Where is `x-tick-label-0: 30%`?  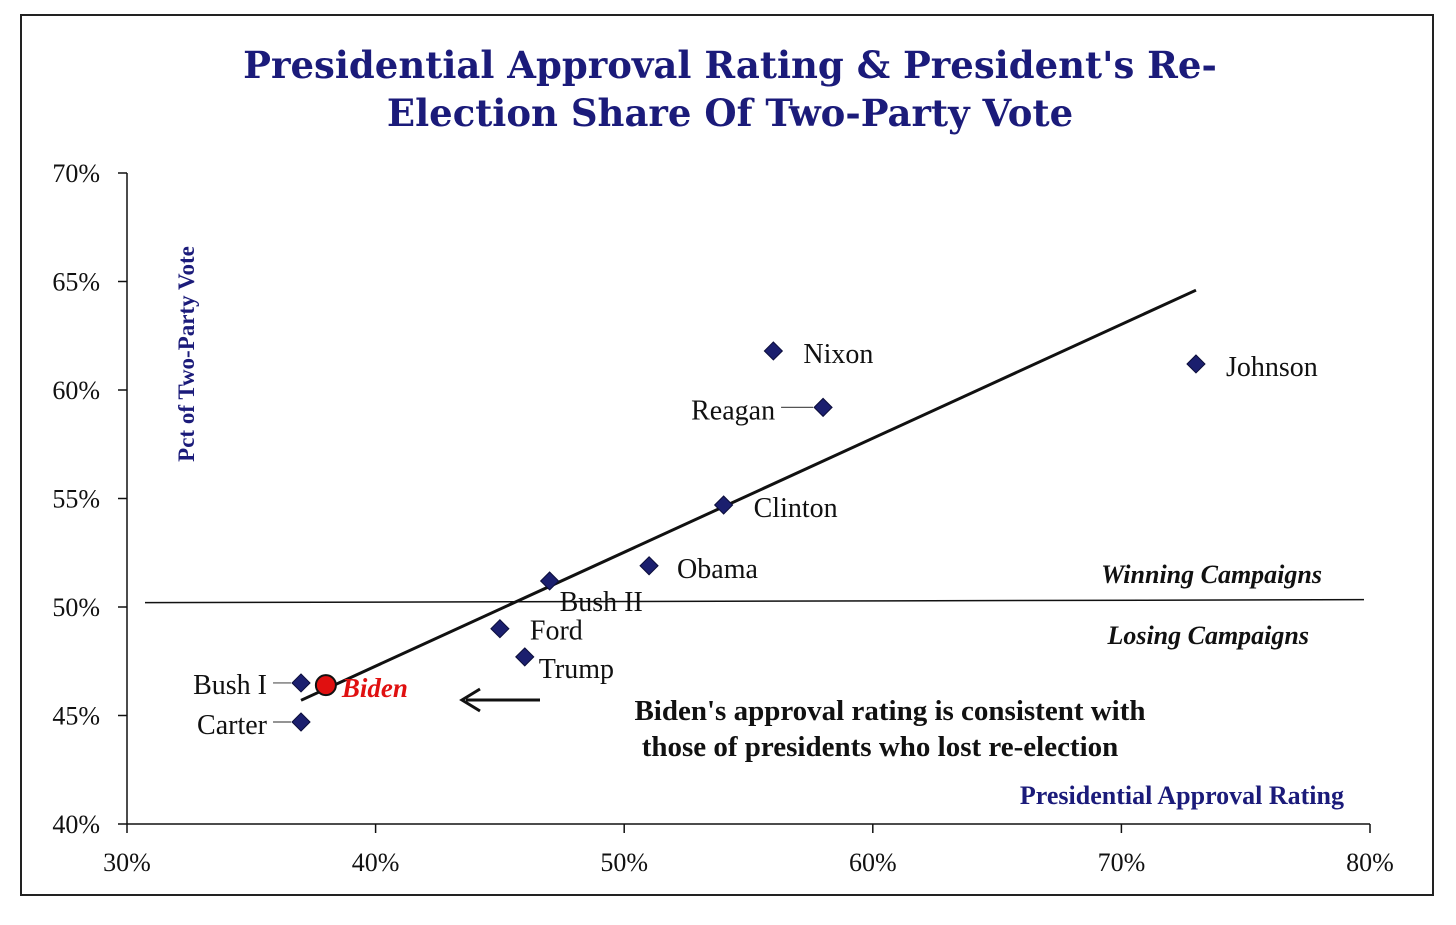 x-tick-label-0: 30% is located at coordinates (127, 862).